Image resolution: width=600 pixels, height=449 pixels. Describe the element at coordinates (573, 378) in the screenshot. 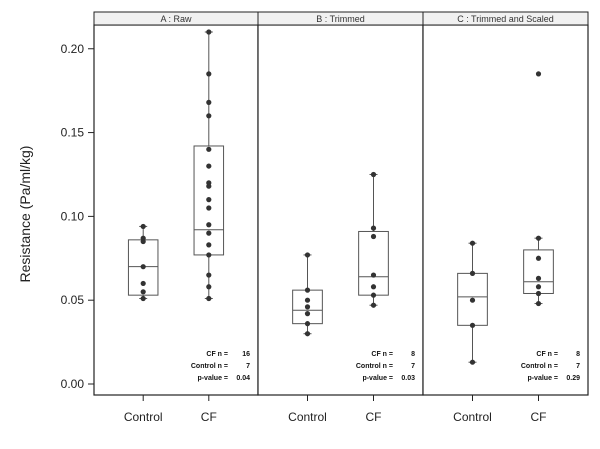

I see `stat-value: 0.29` at that location.